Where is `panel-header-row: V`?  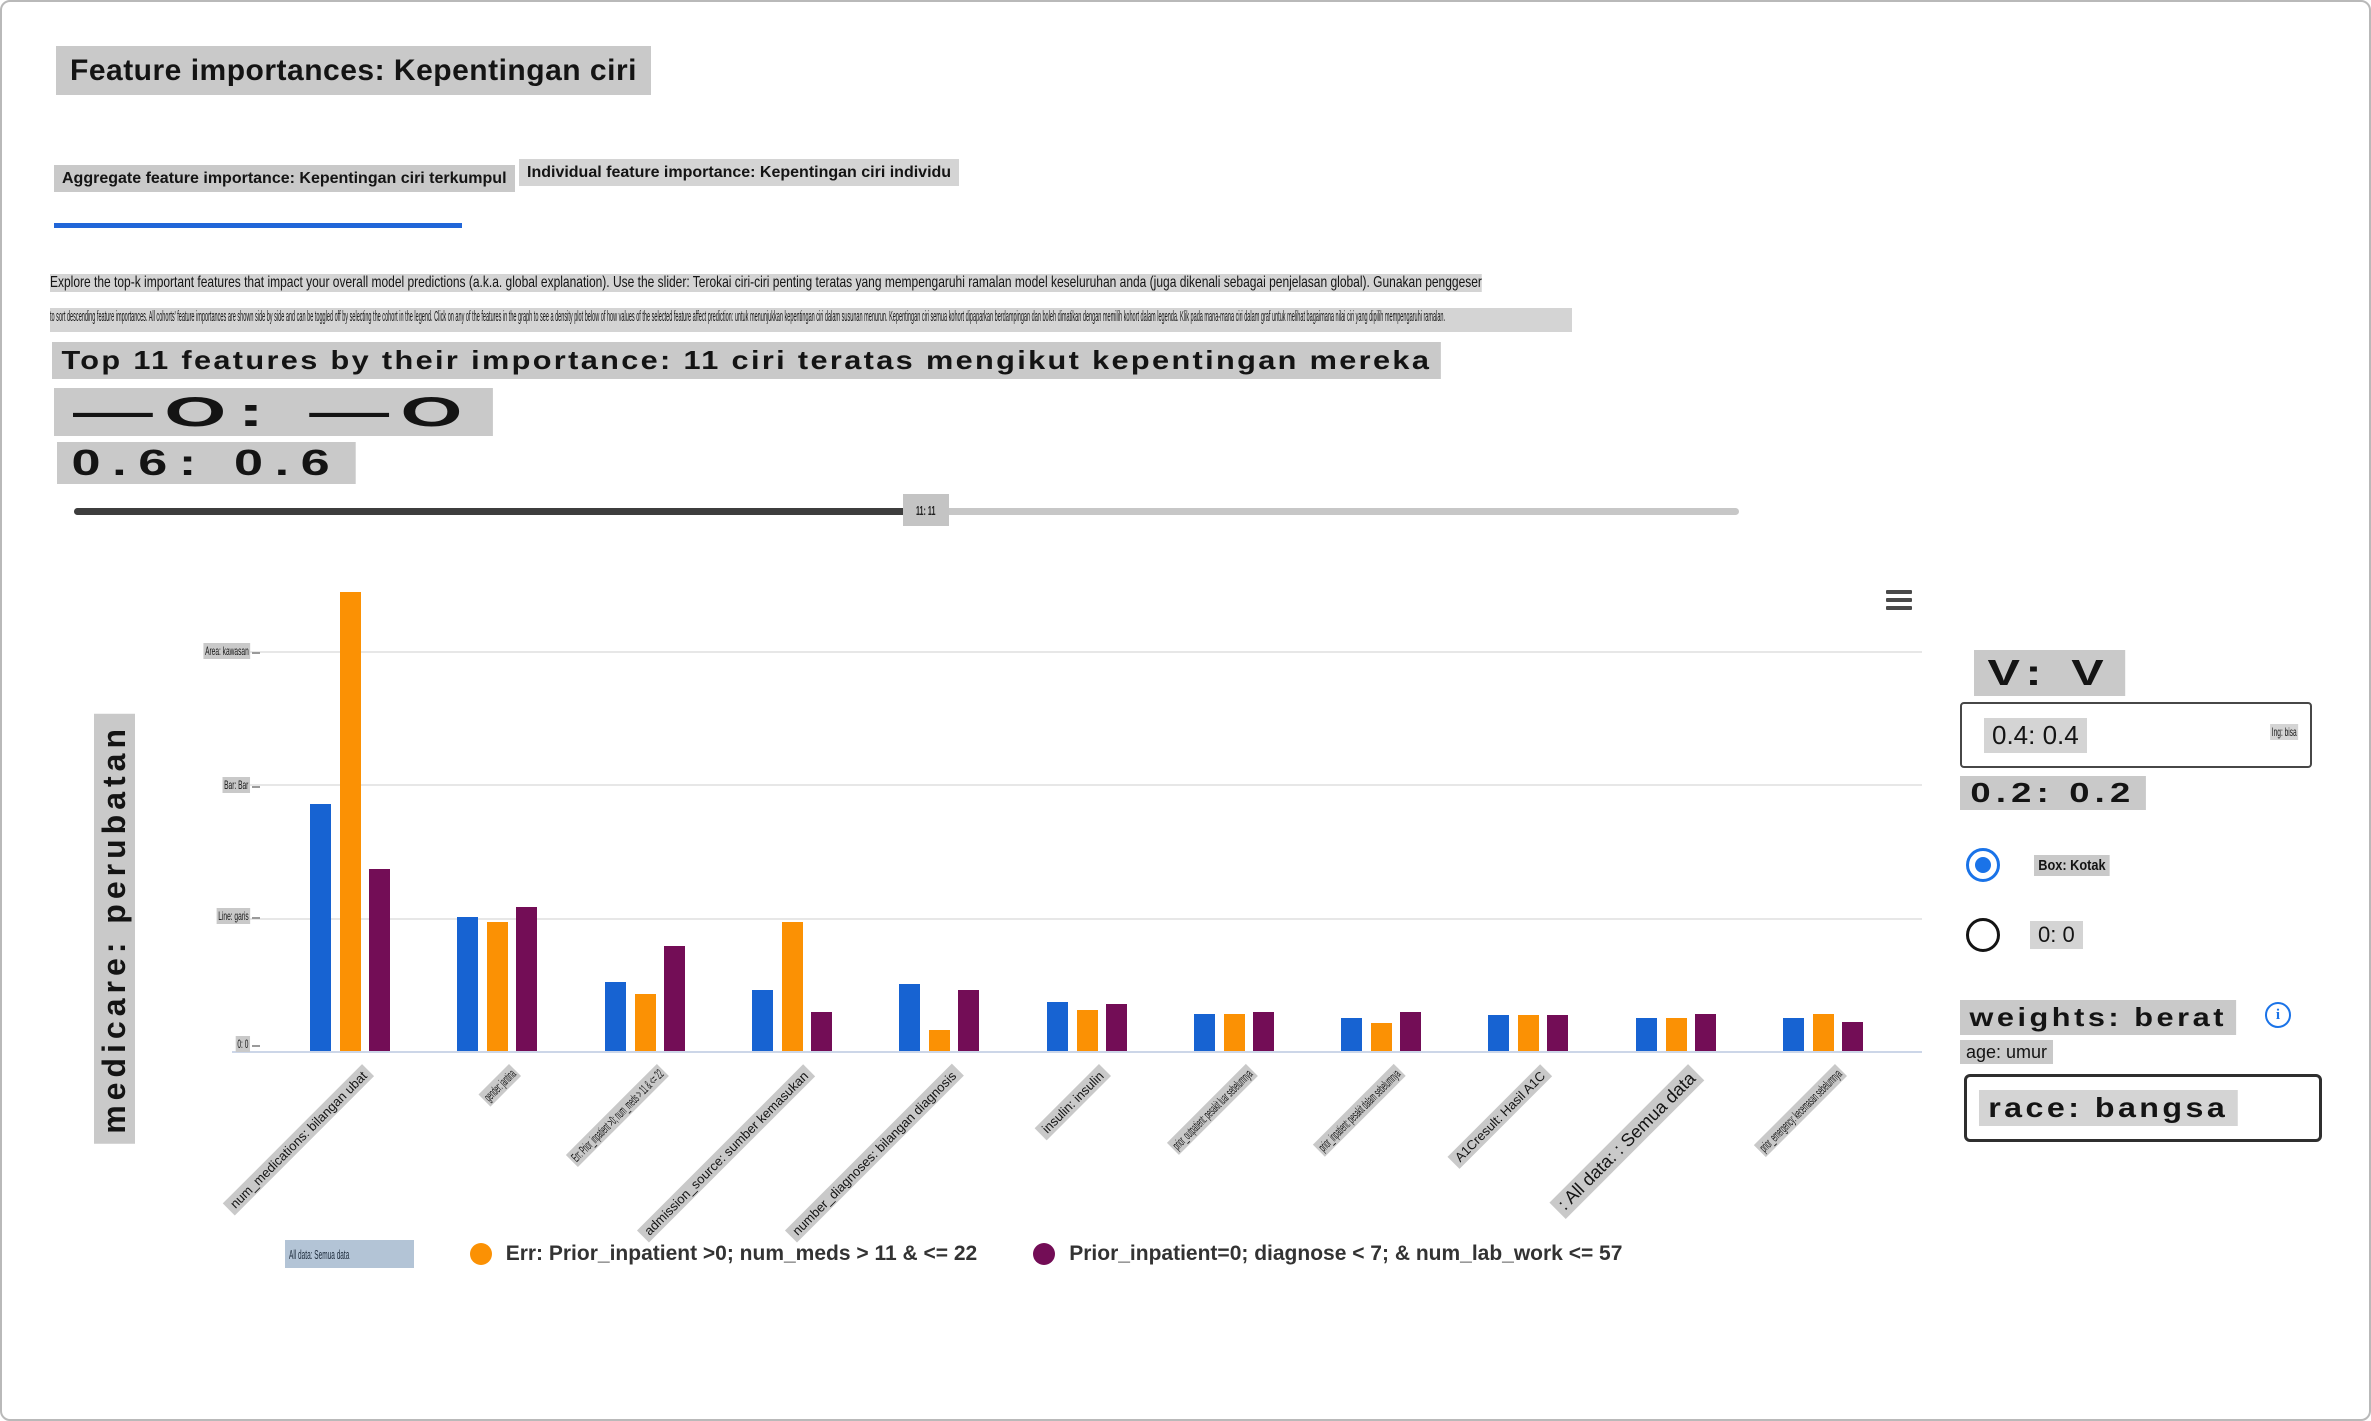
panel-header-row: V is located at coordinates (2050, 673).